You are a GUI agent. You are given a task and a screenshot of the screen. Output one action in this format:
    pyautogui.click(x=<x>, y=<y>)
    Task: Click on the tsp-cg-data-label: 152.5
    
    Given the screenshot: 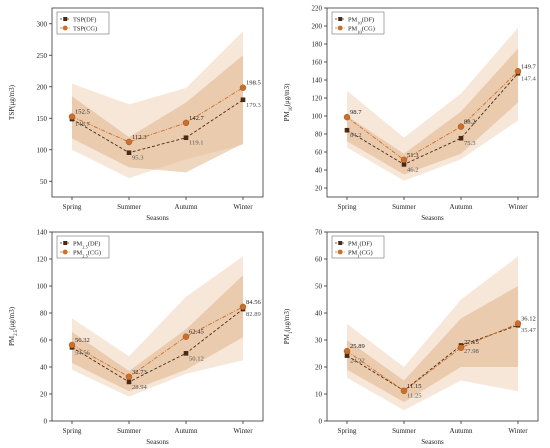 What is the action you would take?
    pyautogui.click(x=83, y=112)
    